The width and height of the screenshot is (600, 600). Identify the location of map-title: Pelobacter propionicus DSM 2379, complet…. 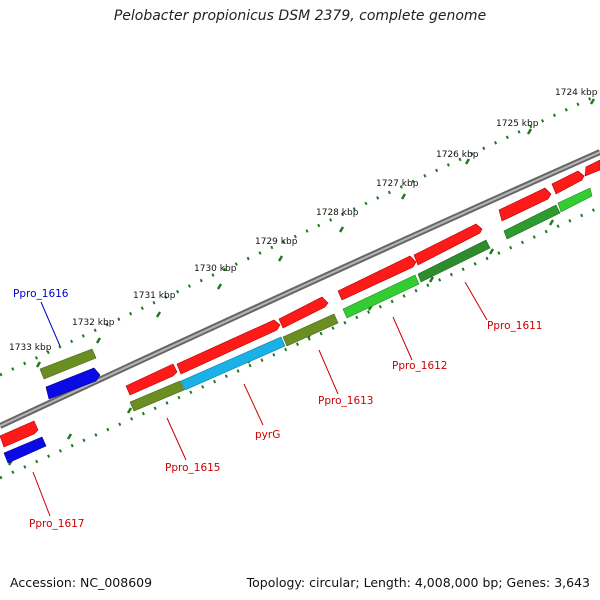
(300, 16).